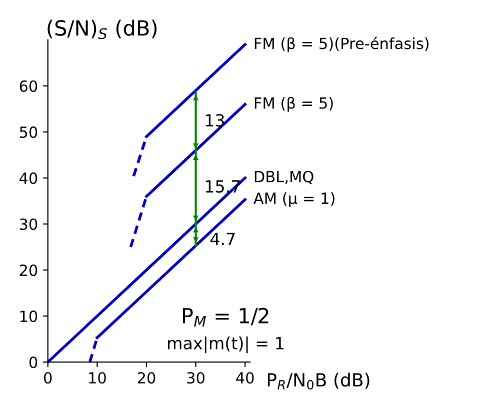 The image size is (504, 411). What do you see at coordinates (97, 378) in the screenshot?
I see `x-tick-label: 10` at bounding box center [97, 378].